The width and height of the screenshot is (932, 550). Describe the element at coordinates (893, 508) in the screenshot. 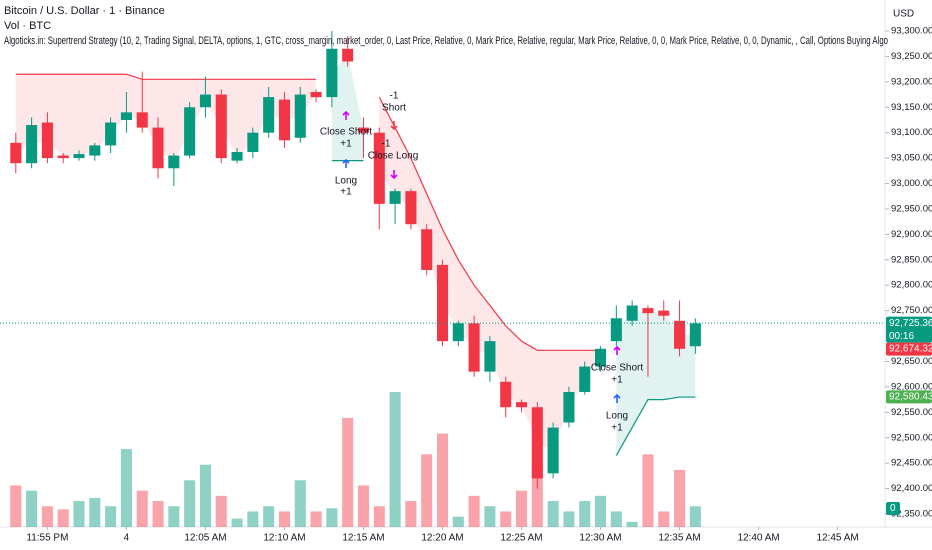

I see `volume-badge` at that location.